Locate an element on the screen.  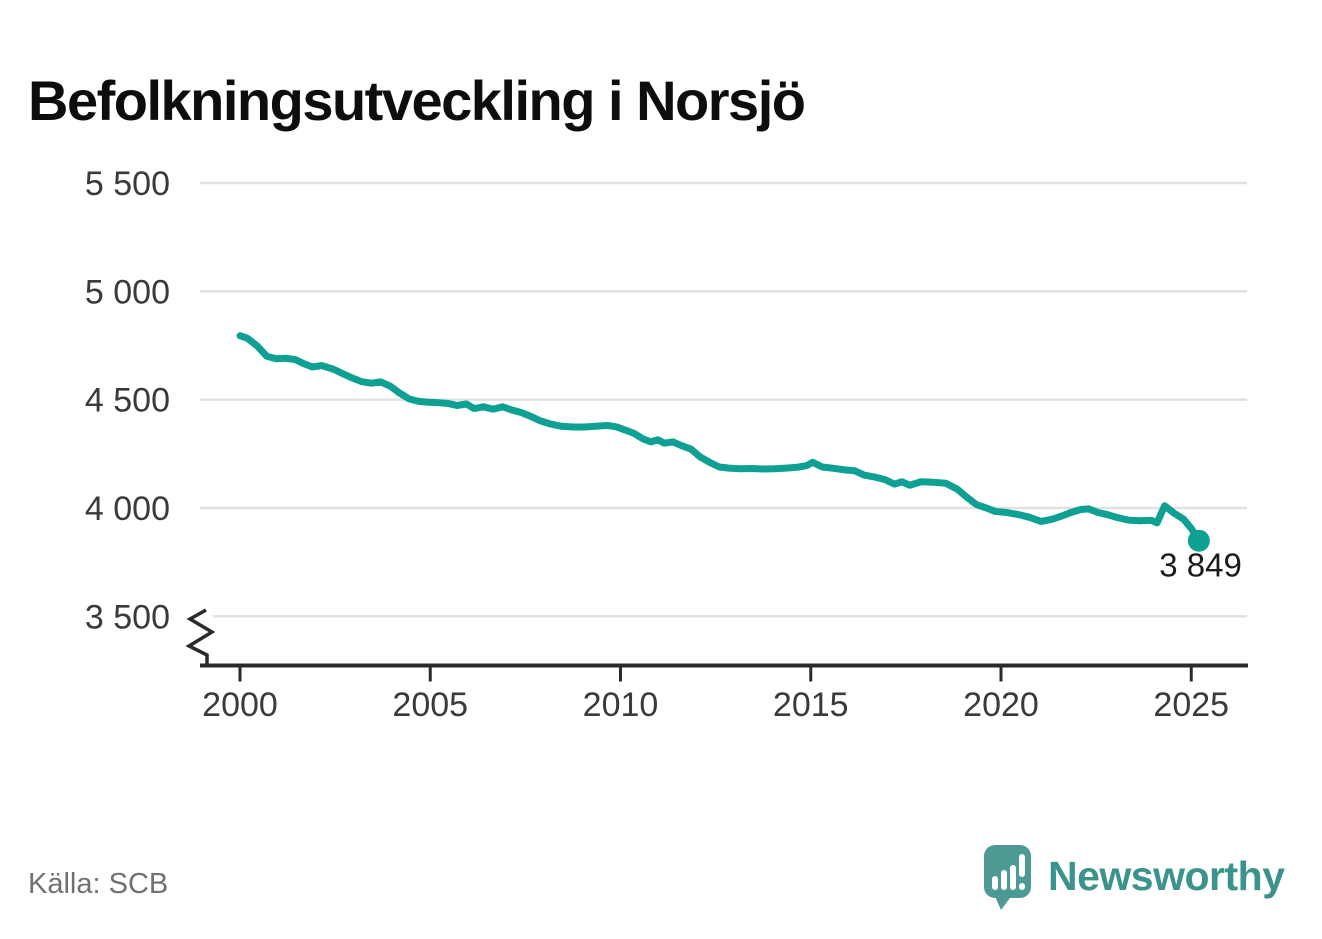
x-tick-label: 2015 is located at coordinates (811, 705).